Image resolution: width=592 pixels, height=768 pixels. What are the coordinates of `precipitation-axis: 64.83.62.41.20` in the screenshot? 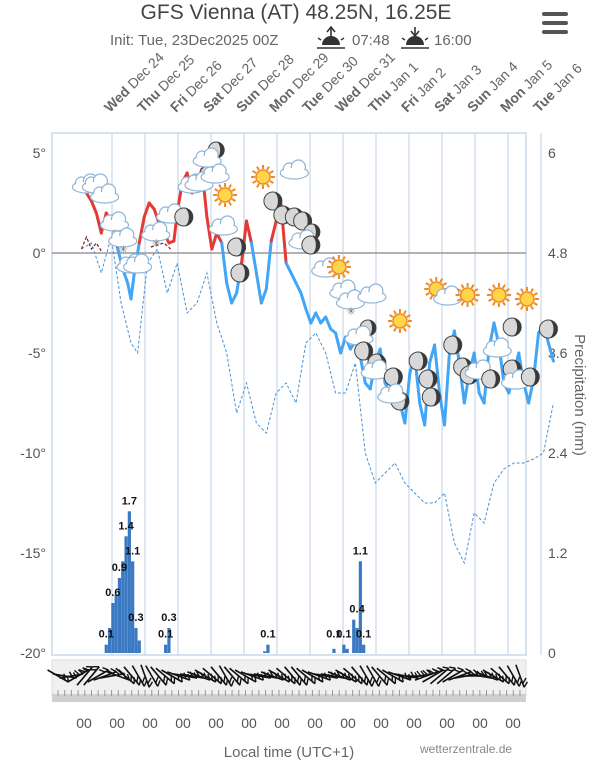 It's located at (558, 403).